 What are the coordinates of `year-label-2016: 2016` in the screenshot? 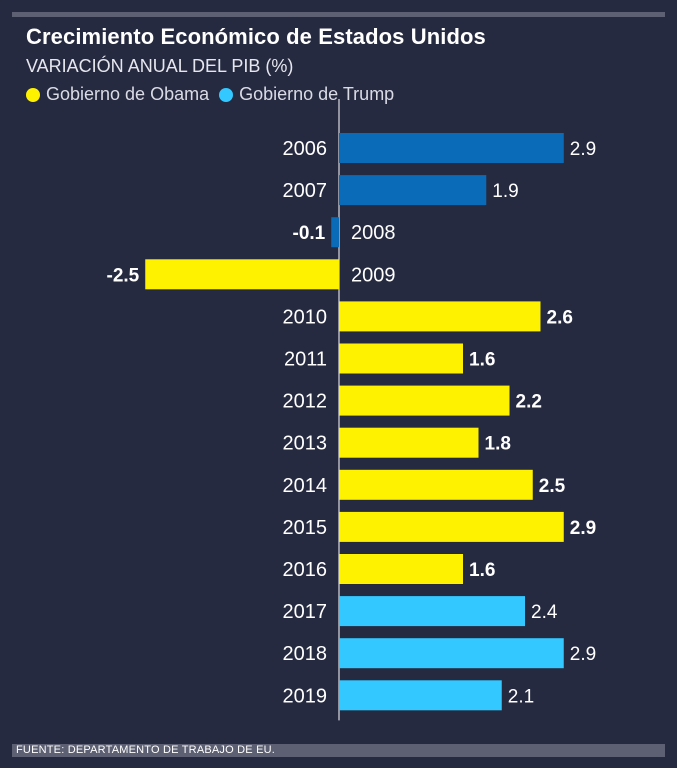 It's located at (305, 570).